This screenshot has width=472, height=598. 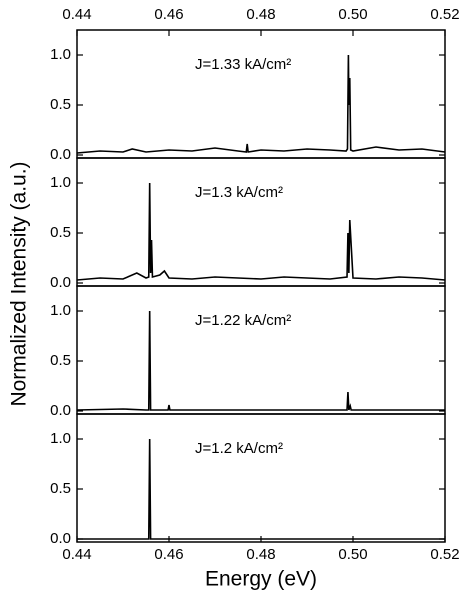 What do you see at coordinates (243, 64) in the screenshot?
I see `panel-annotation: J=1.33 kA/cm²` at bounding box center [243, 64].